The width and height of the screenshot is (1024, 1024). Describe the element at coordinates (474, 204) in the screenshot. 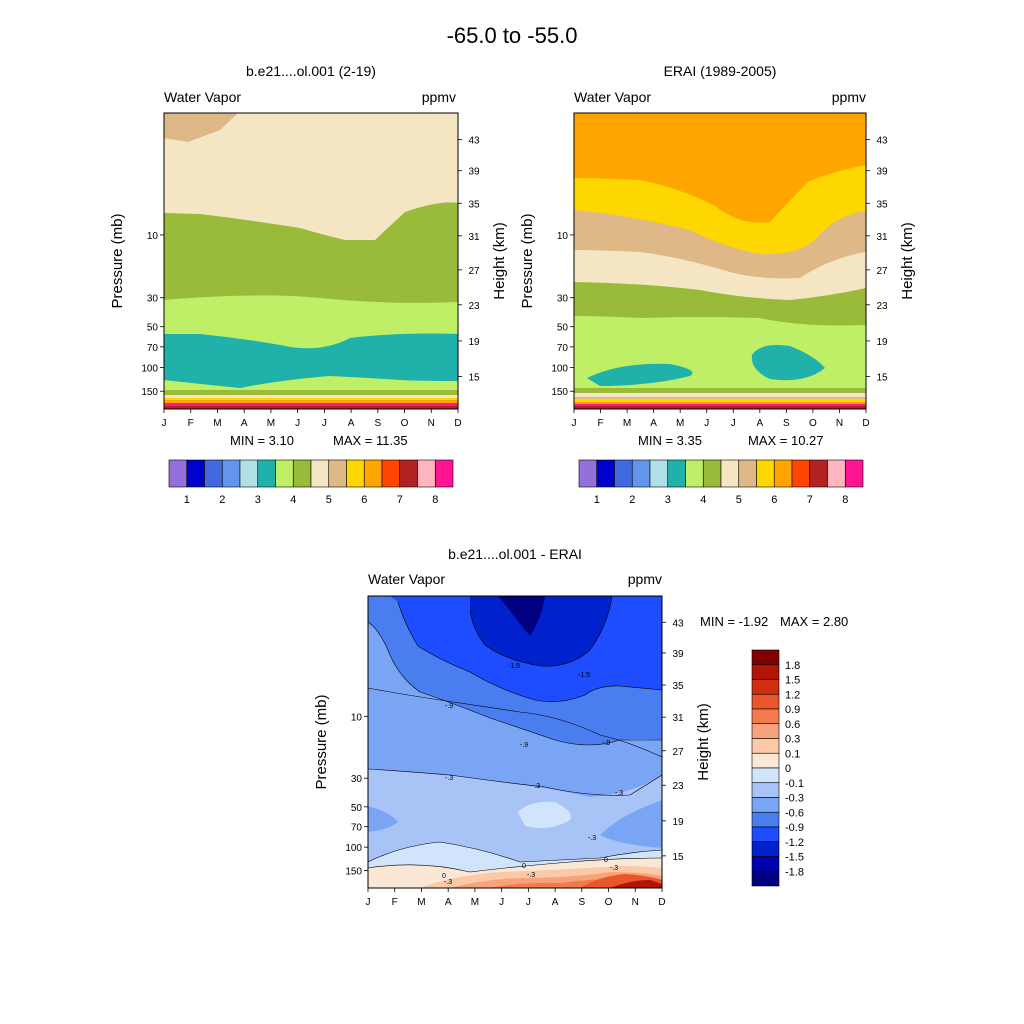

I see `y2-tick-label: 35` at that location.